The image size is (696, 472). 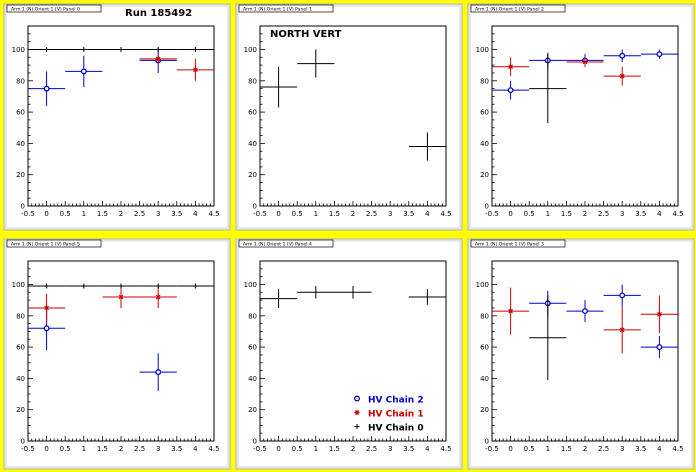 I want to click on legend-label: HV Chain 0, so click(x=396, y=429).